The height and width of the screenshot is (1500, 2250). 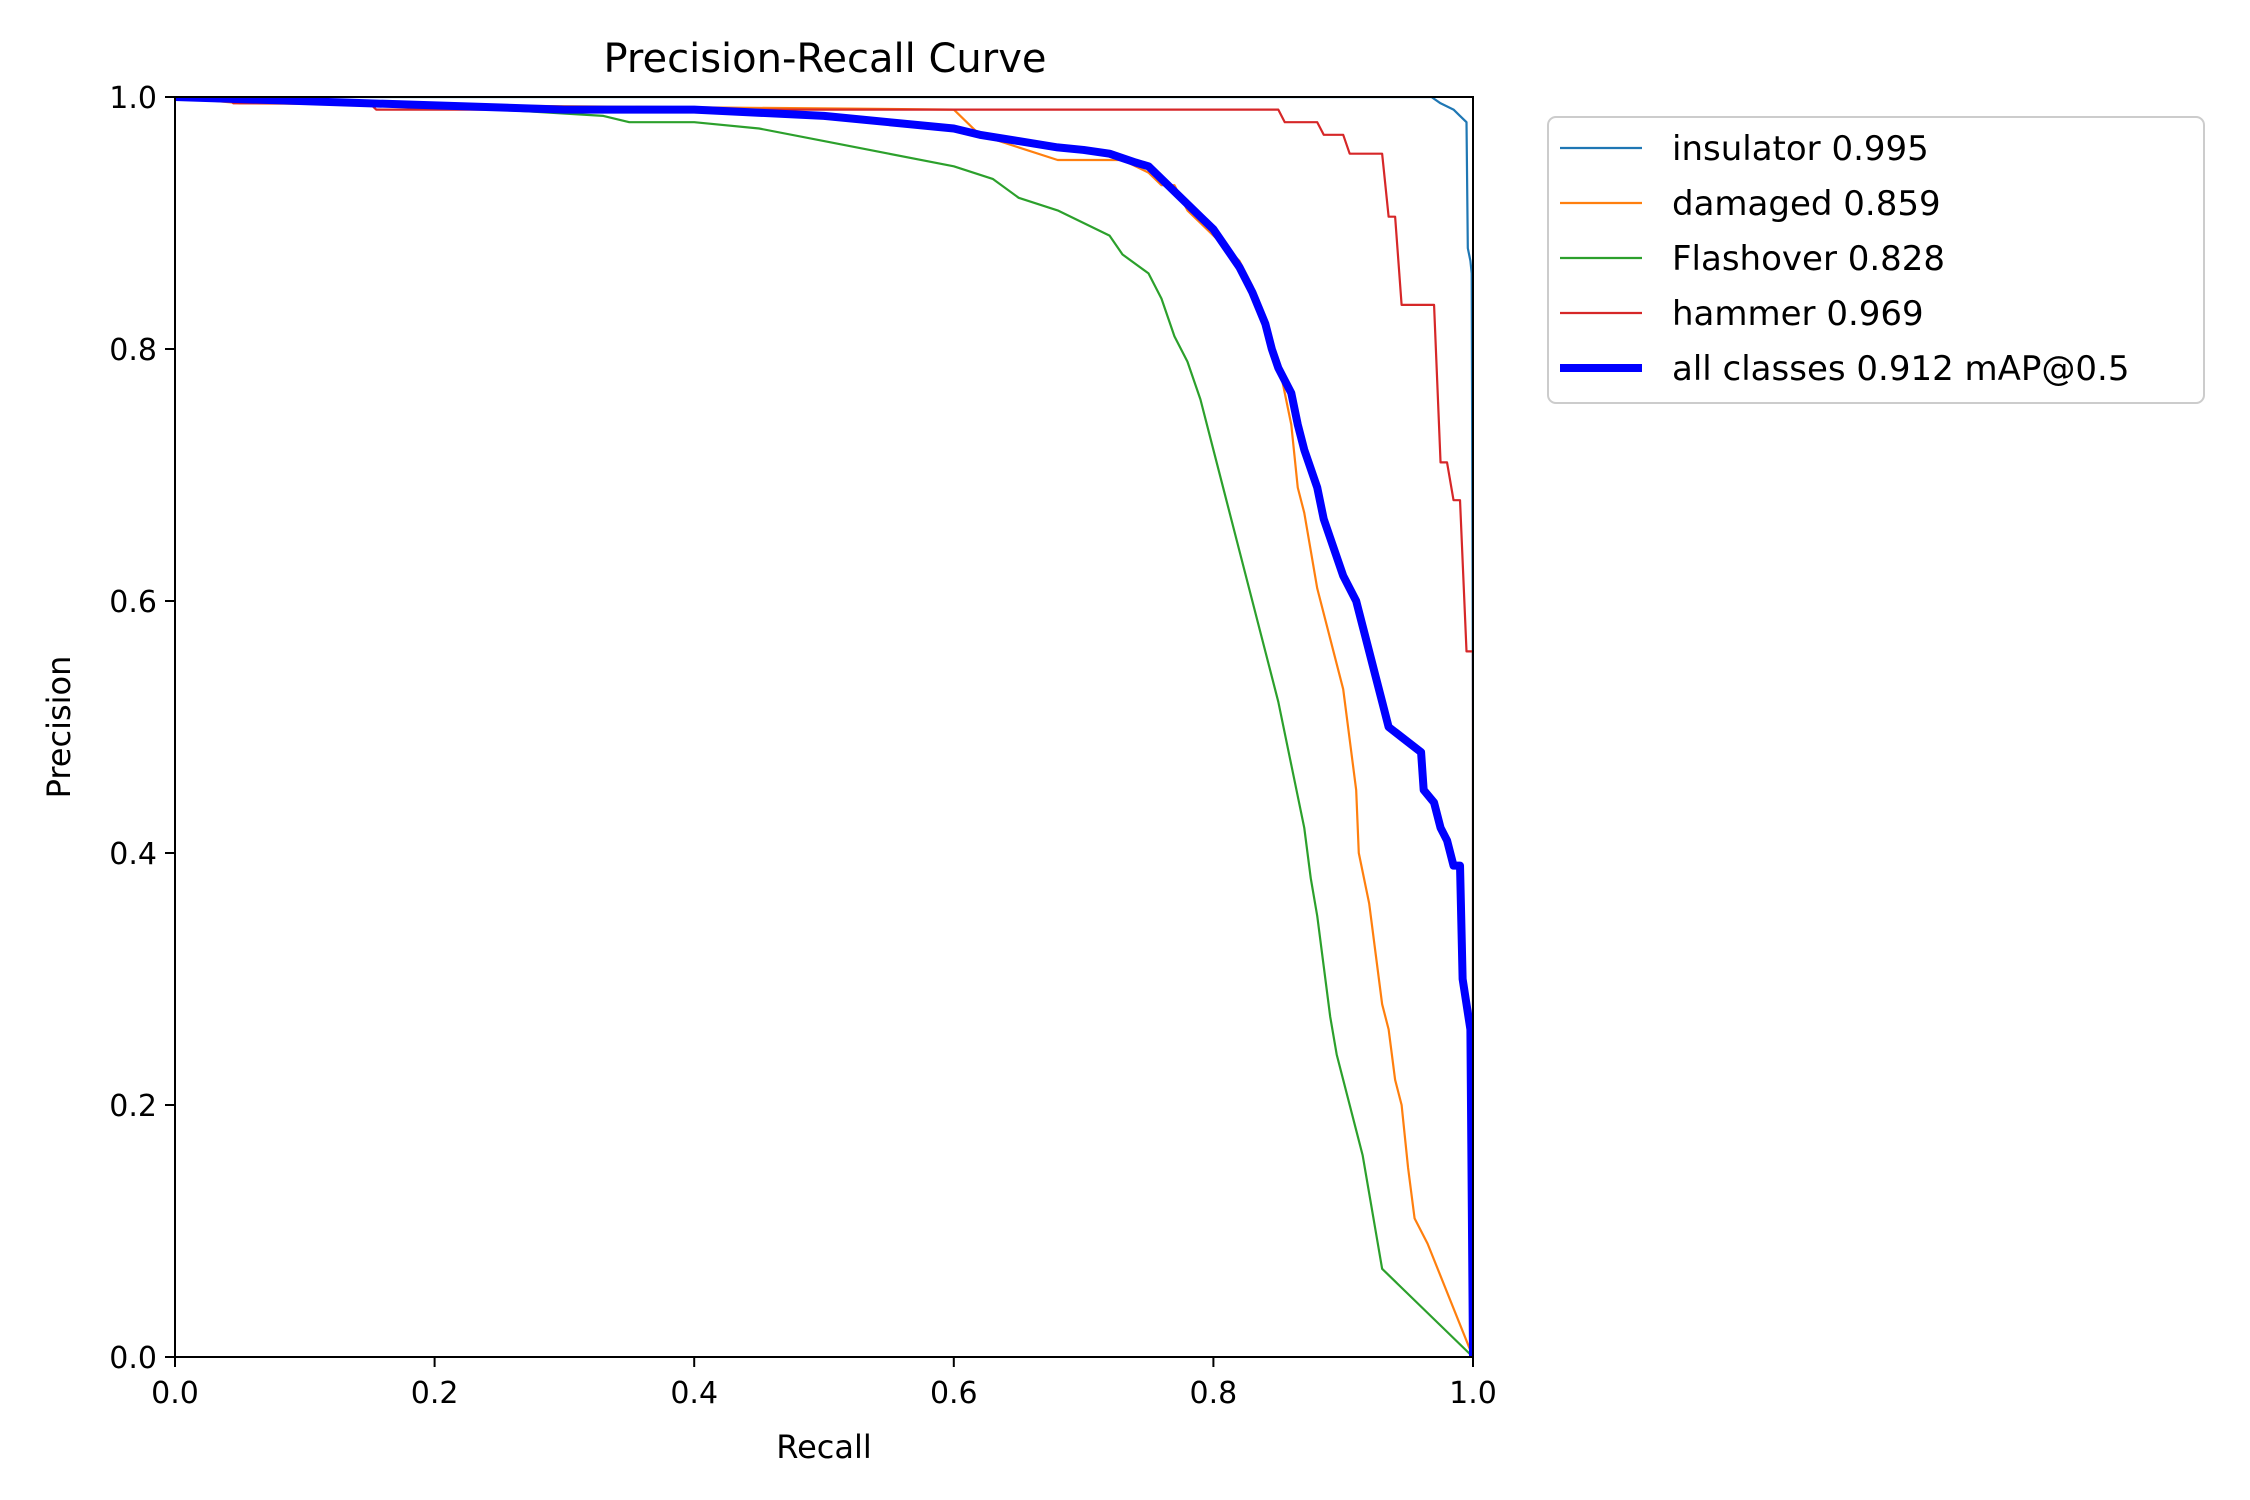 What do you see at coordinates (133, 1358) in the screenshot?
I see `y-tick-label: 0.0` at bounding box center [133, 1358].